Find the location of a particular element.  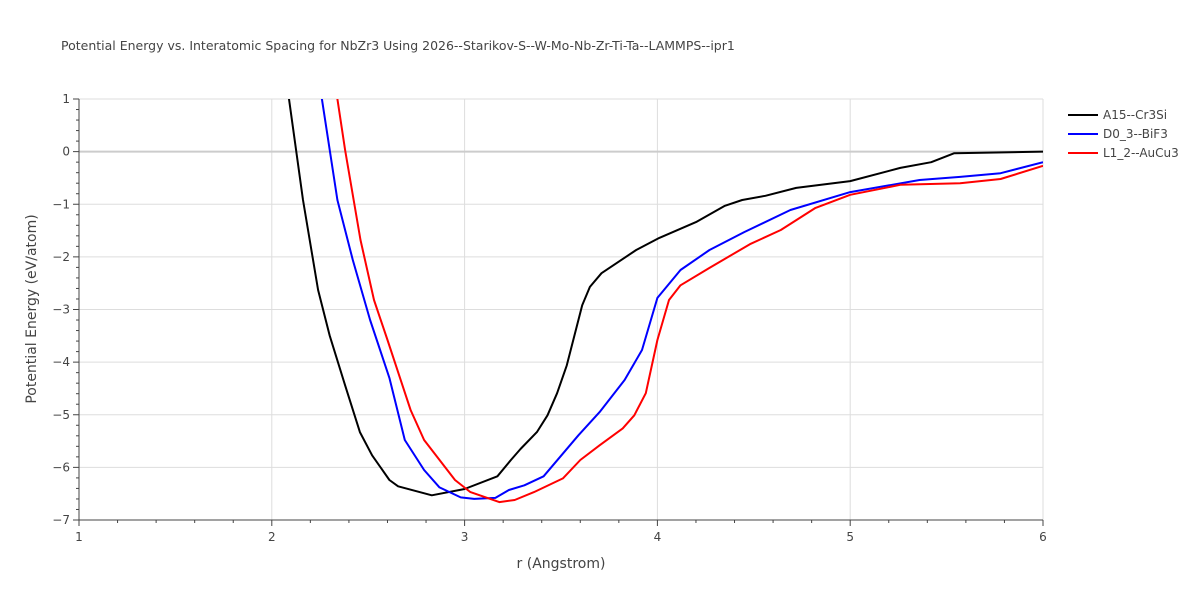

y-tick-label: −3 is located at coordinates (61, 310).